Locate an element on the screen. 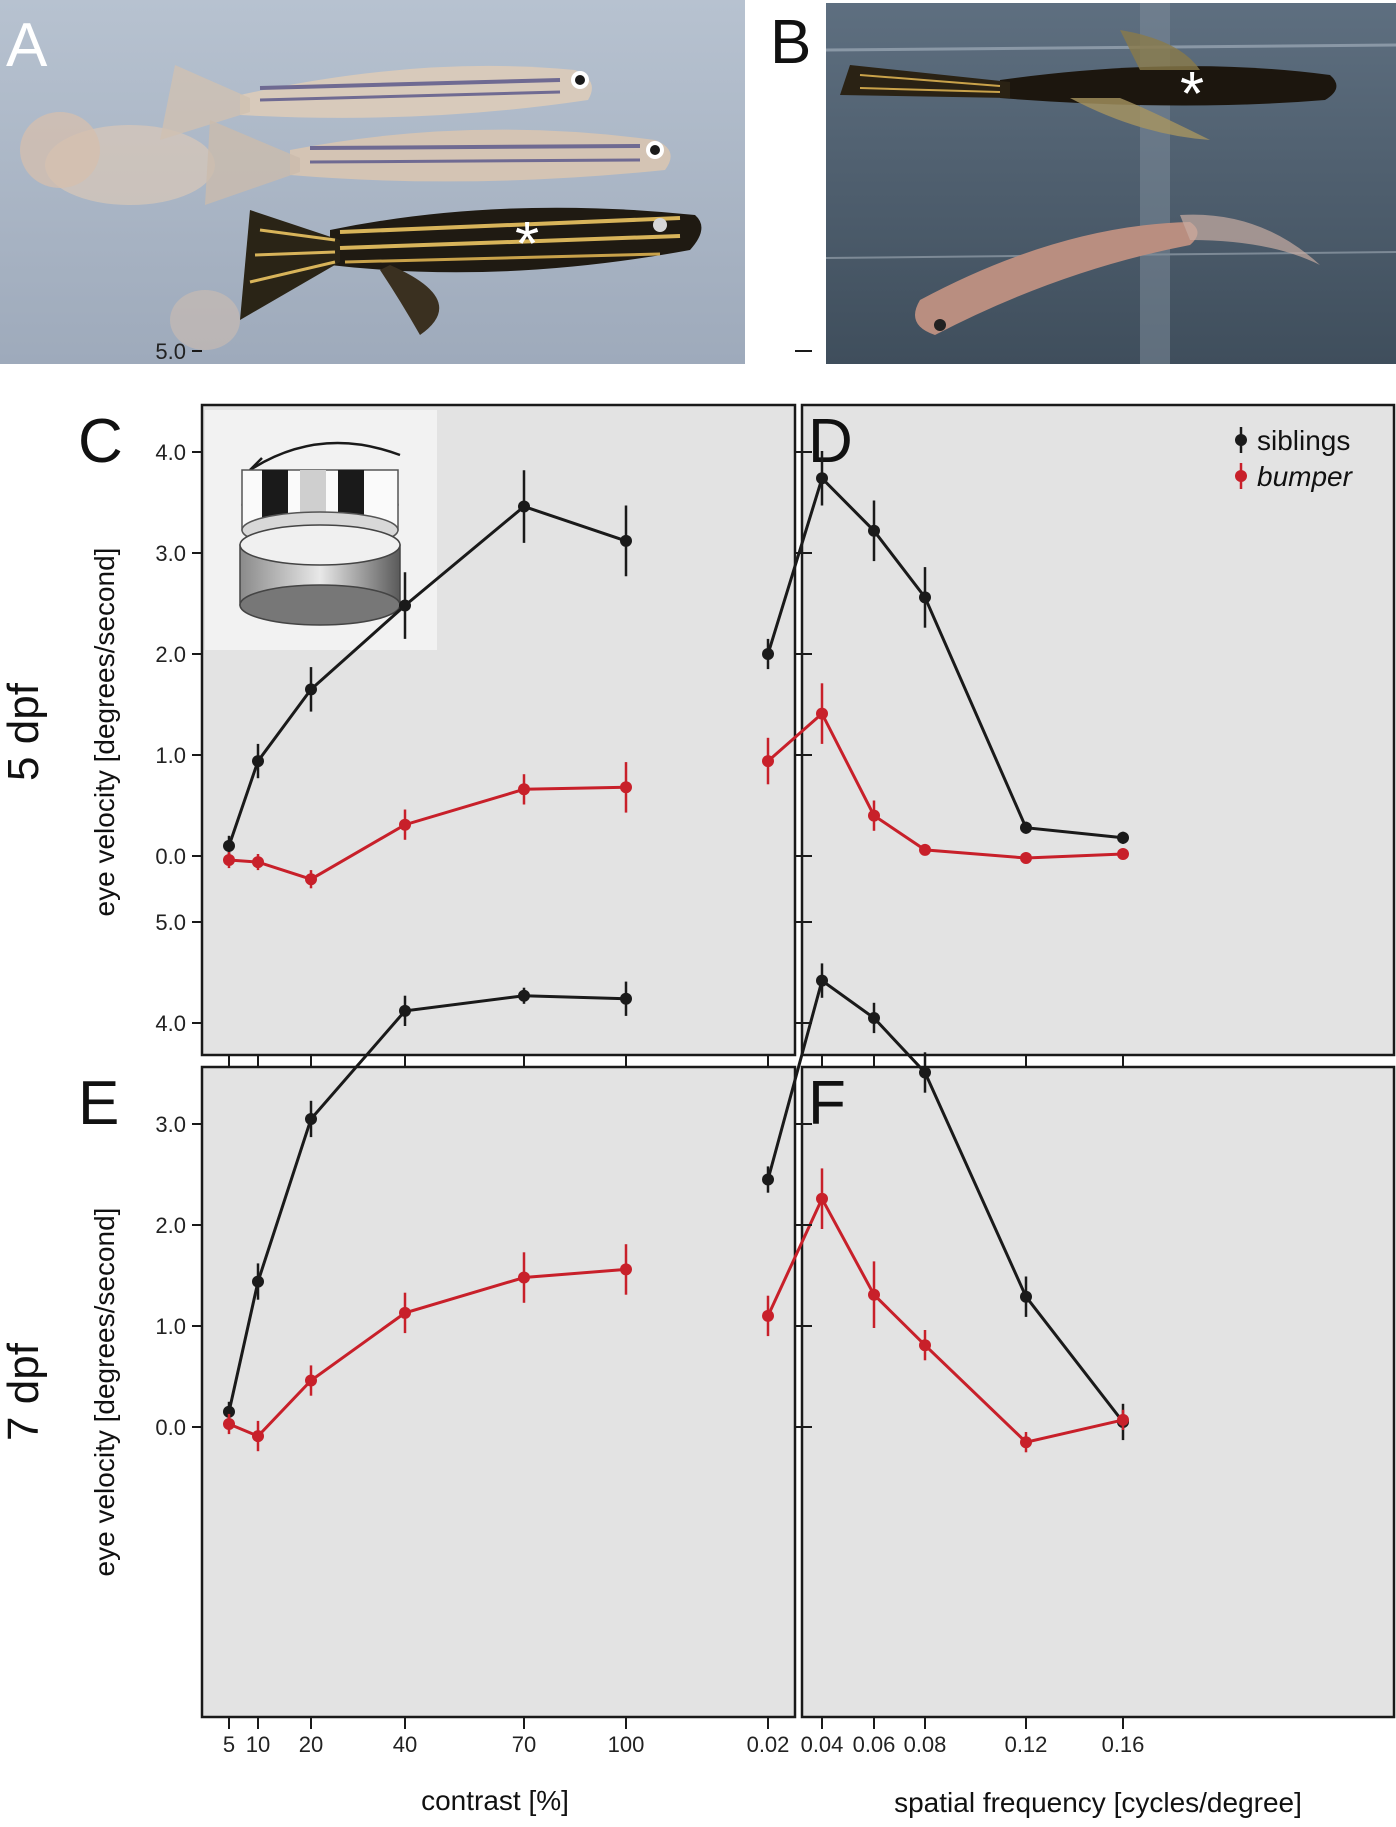 This screenshot has width=1396, height=1827. legend-marker-siblings is located at coordinates (1241, 440).